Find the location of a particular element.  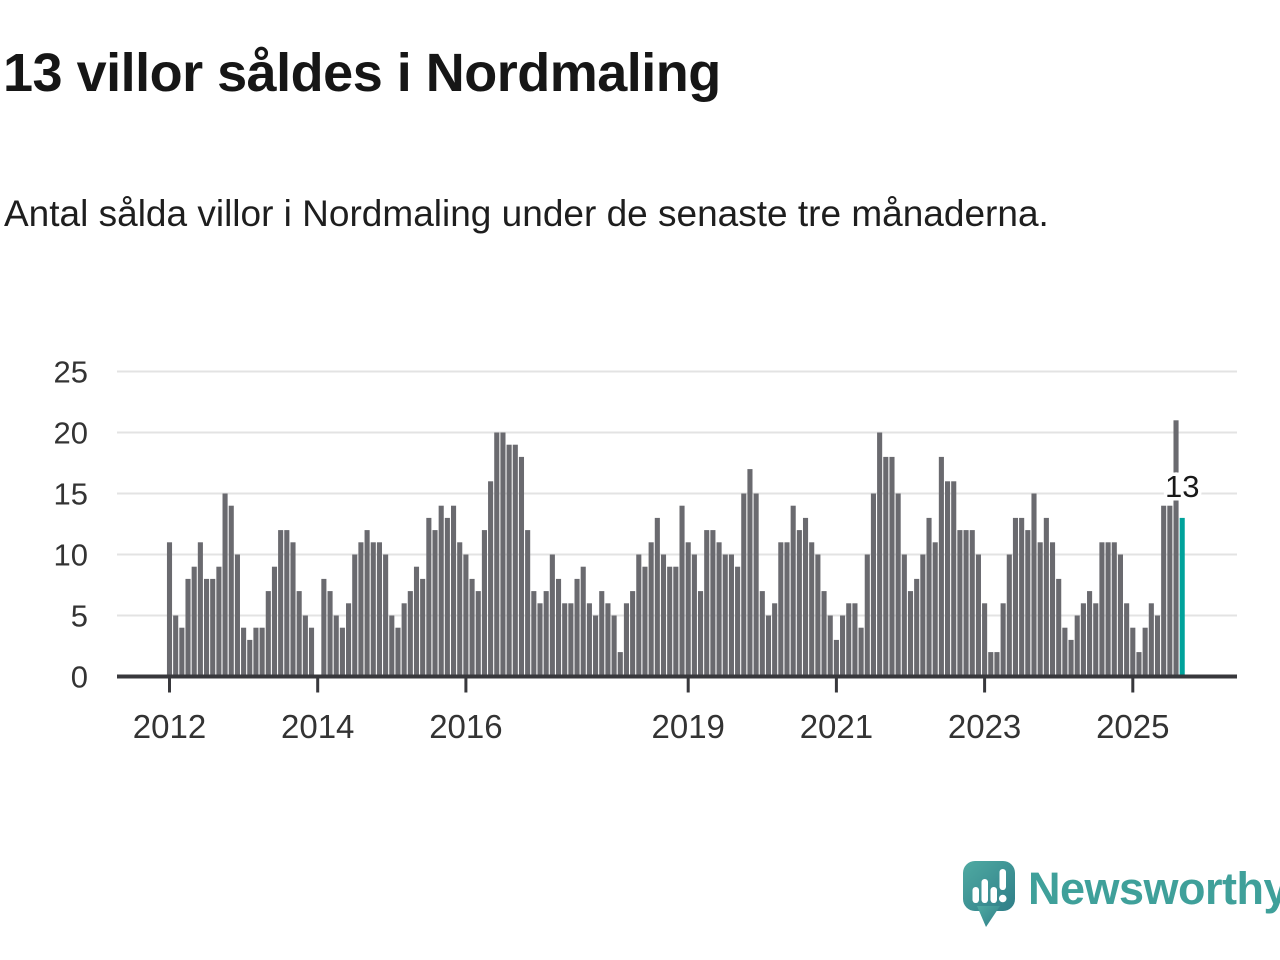

x-tick-label: 2016 is located at coordinates (465, 726).